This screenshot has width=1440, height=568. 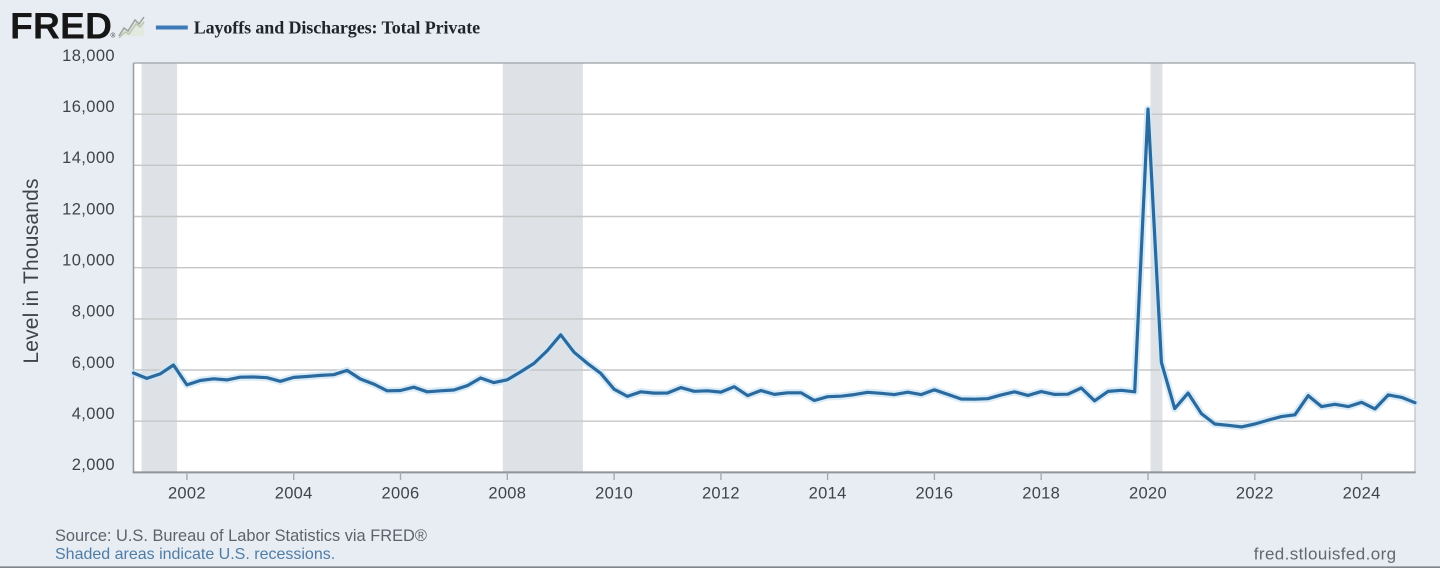 What do you see at coordinates (507, 494) in the screenshot?
I see `svg-text: 2008` at bounding box center [507, 494].